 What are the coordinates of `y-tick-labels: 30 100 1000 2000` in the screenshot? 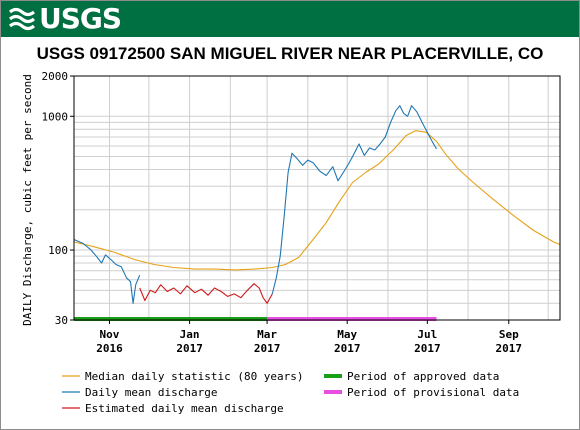 It's located at (58, 198).